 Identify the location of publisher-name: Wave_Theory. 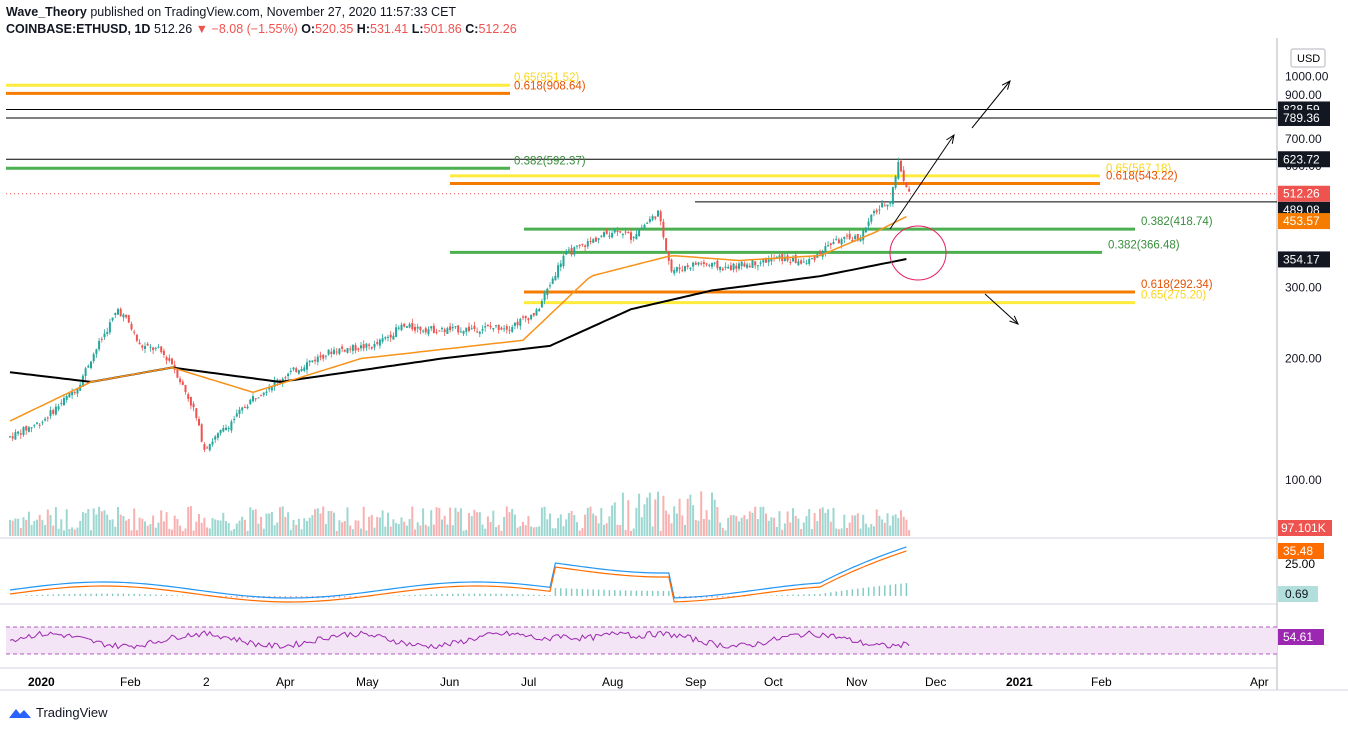
(46, 12).